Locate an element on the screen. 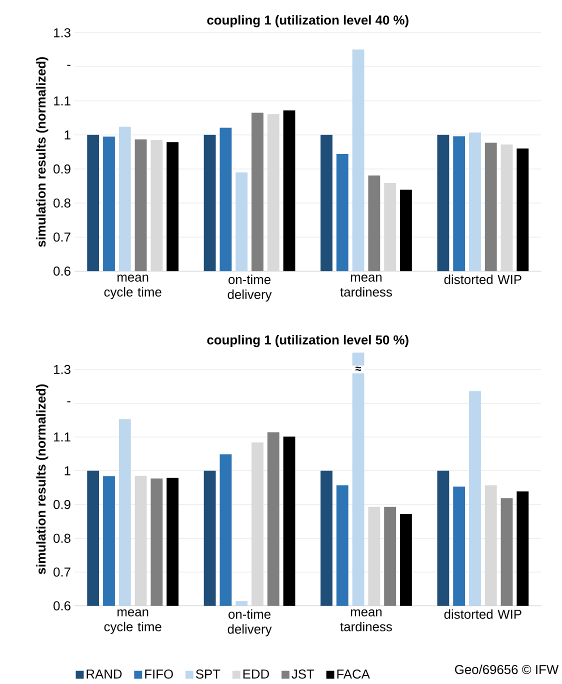 The width and height of the screenshot is (562, 684). legend-label: JST is located at coordinates (303, 674).